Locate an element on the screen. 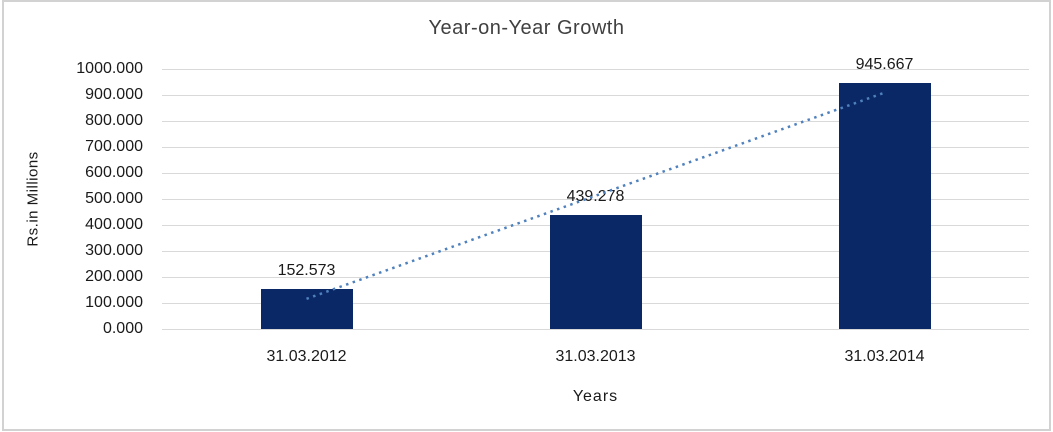 The image size is (1053, 432). y-tick-label: 1000.000 is located at coordinates (109, 68).